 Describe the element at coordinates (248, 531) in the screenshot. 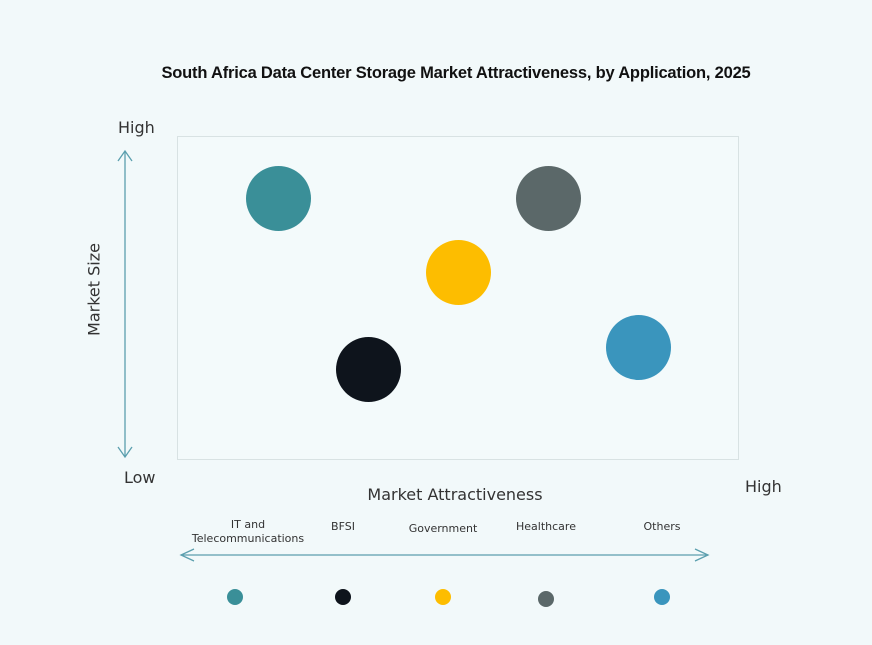

I see `legend-label: IT and Telecommunications` at that location.